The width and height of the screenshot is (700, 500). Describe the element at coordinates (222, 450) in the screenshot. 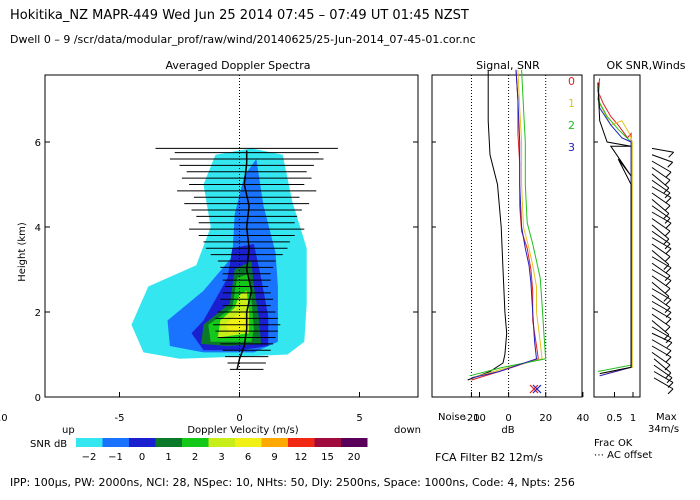

I see `snr-legend: −2 −1 0 1 2 3 6 9 12 15 20` at that location.